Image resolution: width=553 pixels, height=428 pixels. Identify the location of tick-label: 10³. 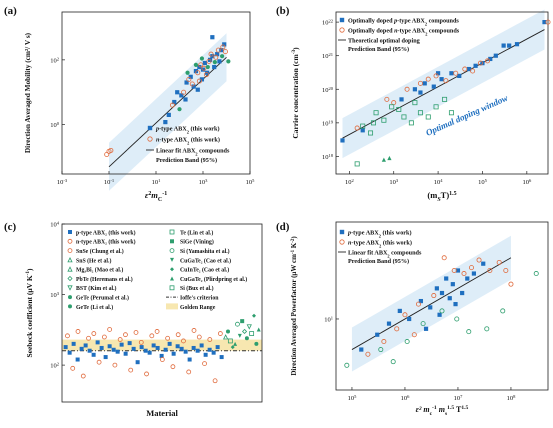
(394, 182).